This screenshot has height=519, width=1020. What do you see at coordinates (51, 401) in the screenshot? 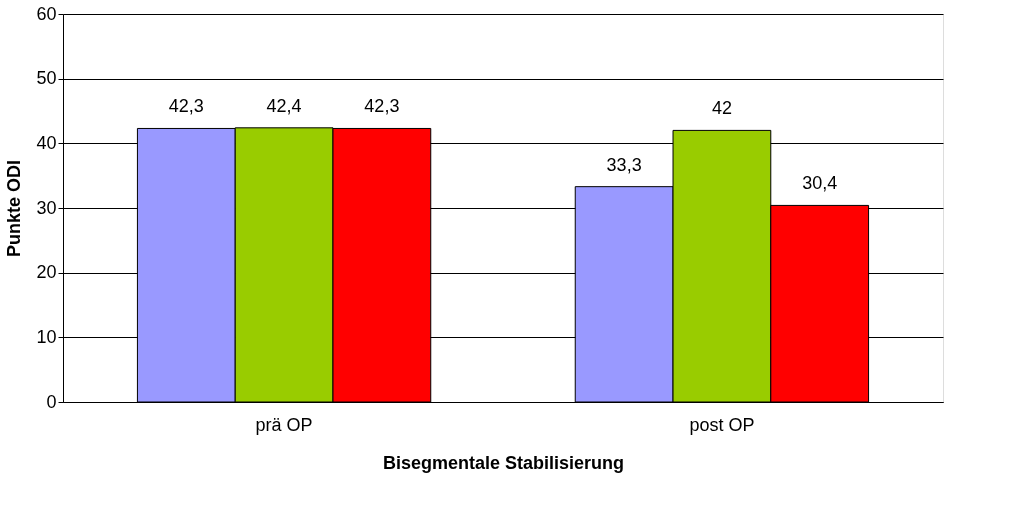
I see `y-tick-label: 0` at bounding box center [51, 401].